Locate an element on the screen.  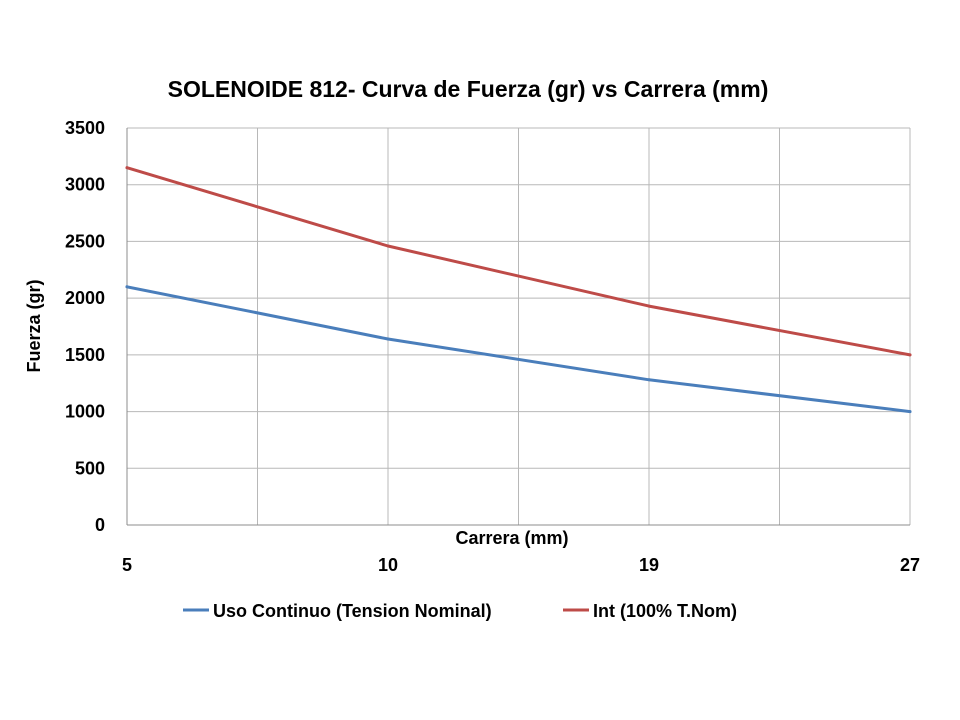
legend-item: Uso Continuo (Tension Nominal) is located at coordinates (337, 611).